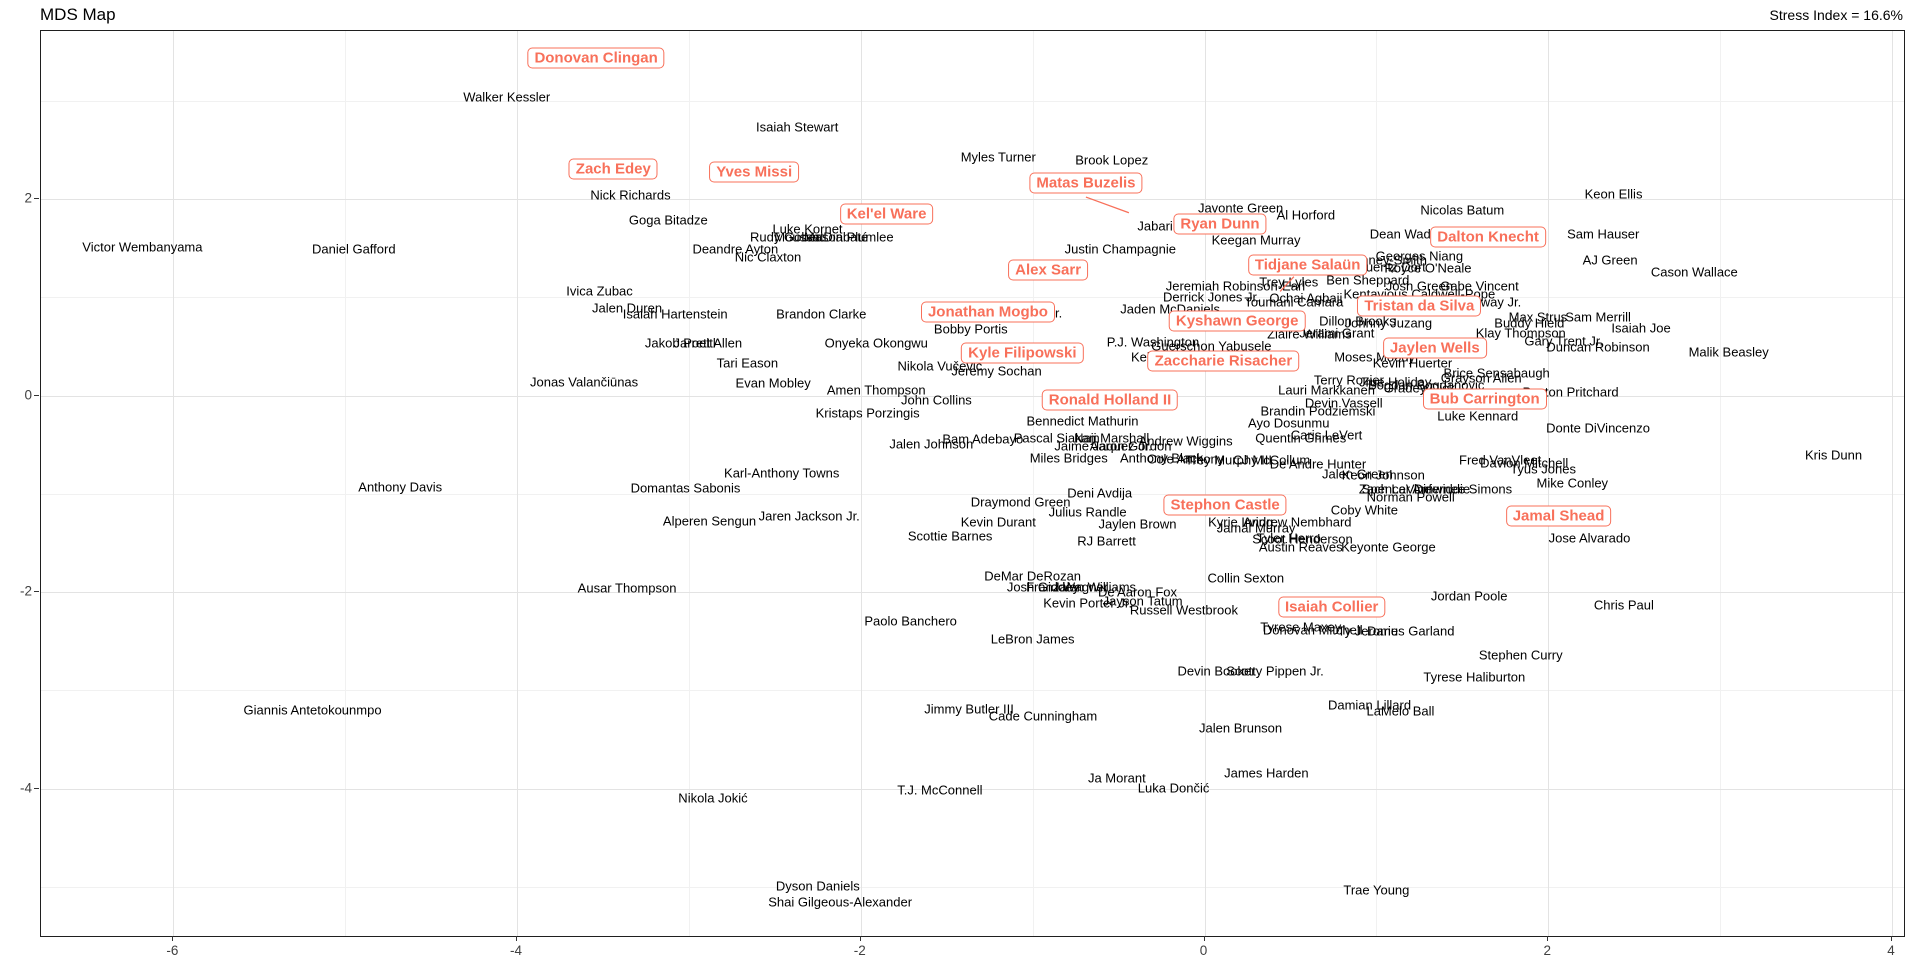 The width and height of the screenshot is (1911, 980). I want to click on player-label: Julius Randle, so click(1087, 512).